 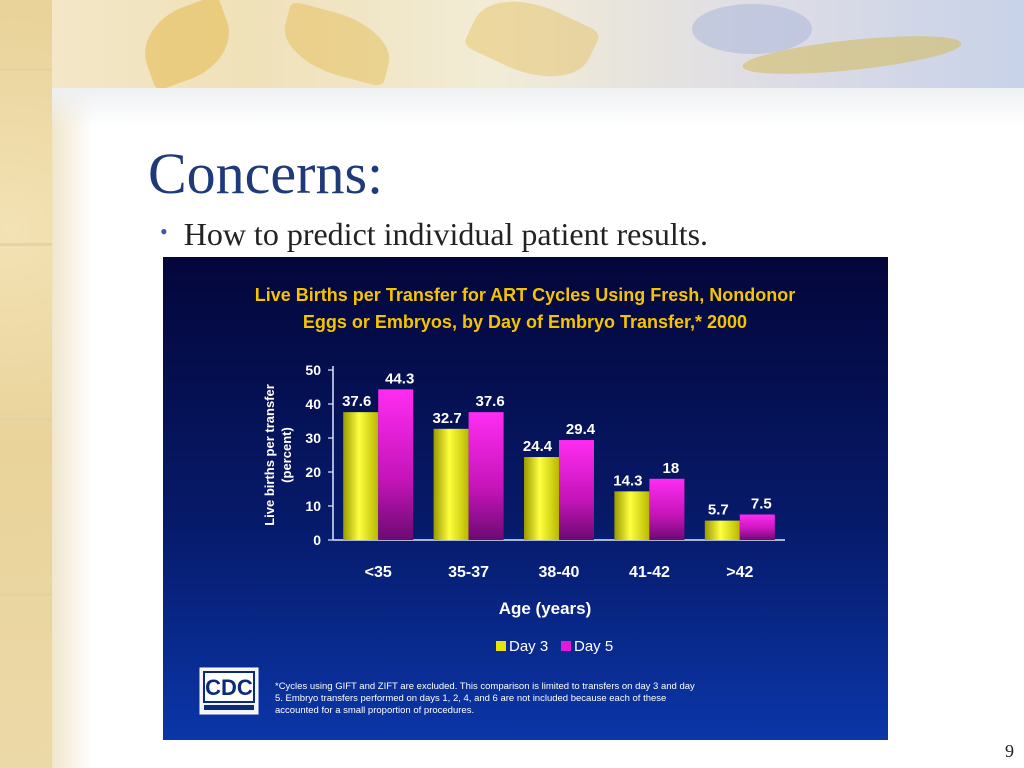 I want to click on data-label-day3: 5.7, so click(x=718, y=510).